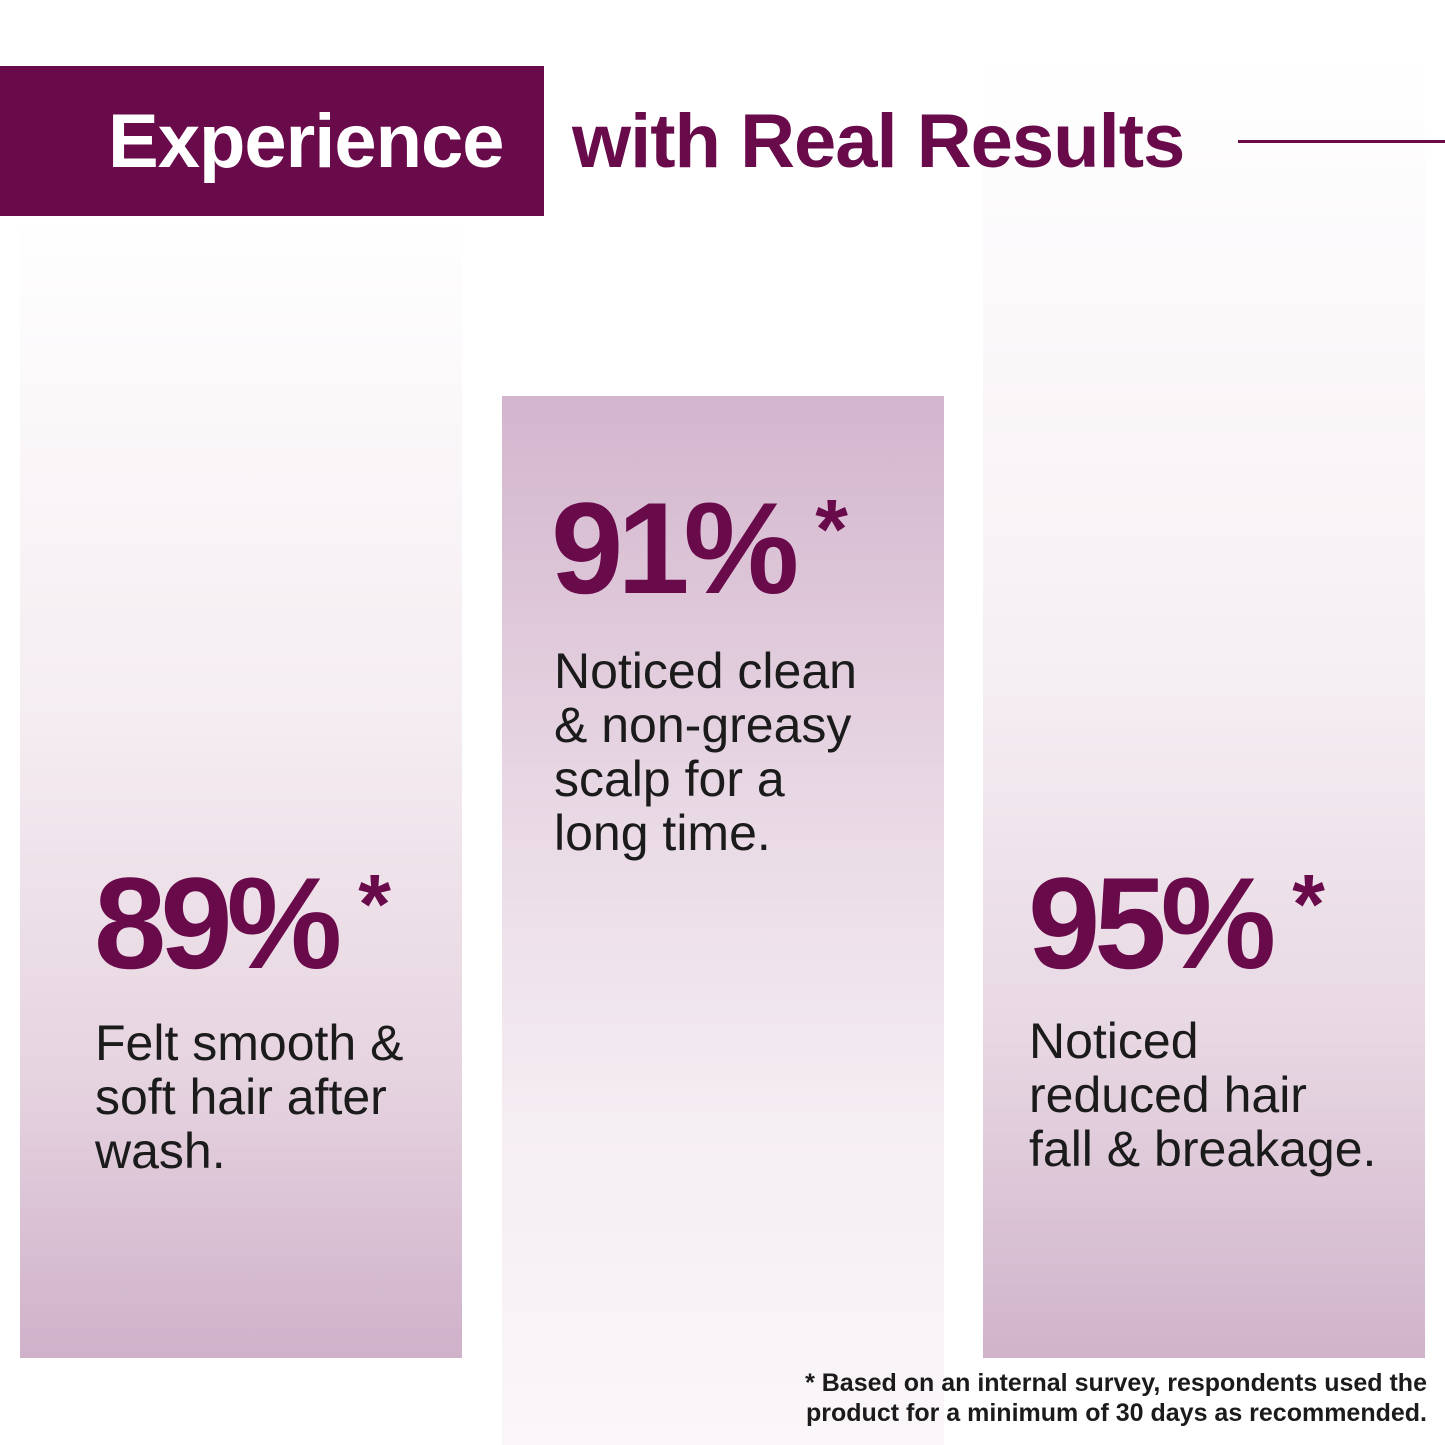  What do you see at coordinates (218, 923) in the screenshot?
I see `stat-value: 89%` at bounding box center [218, 923].